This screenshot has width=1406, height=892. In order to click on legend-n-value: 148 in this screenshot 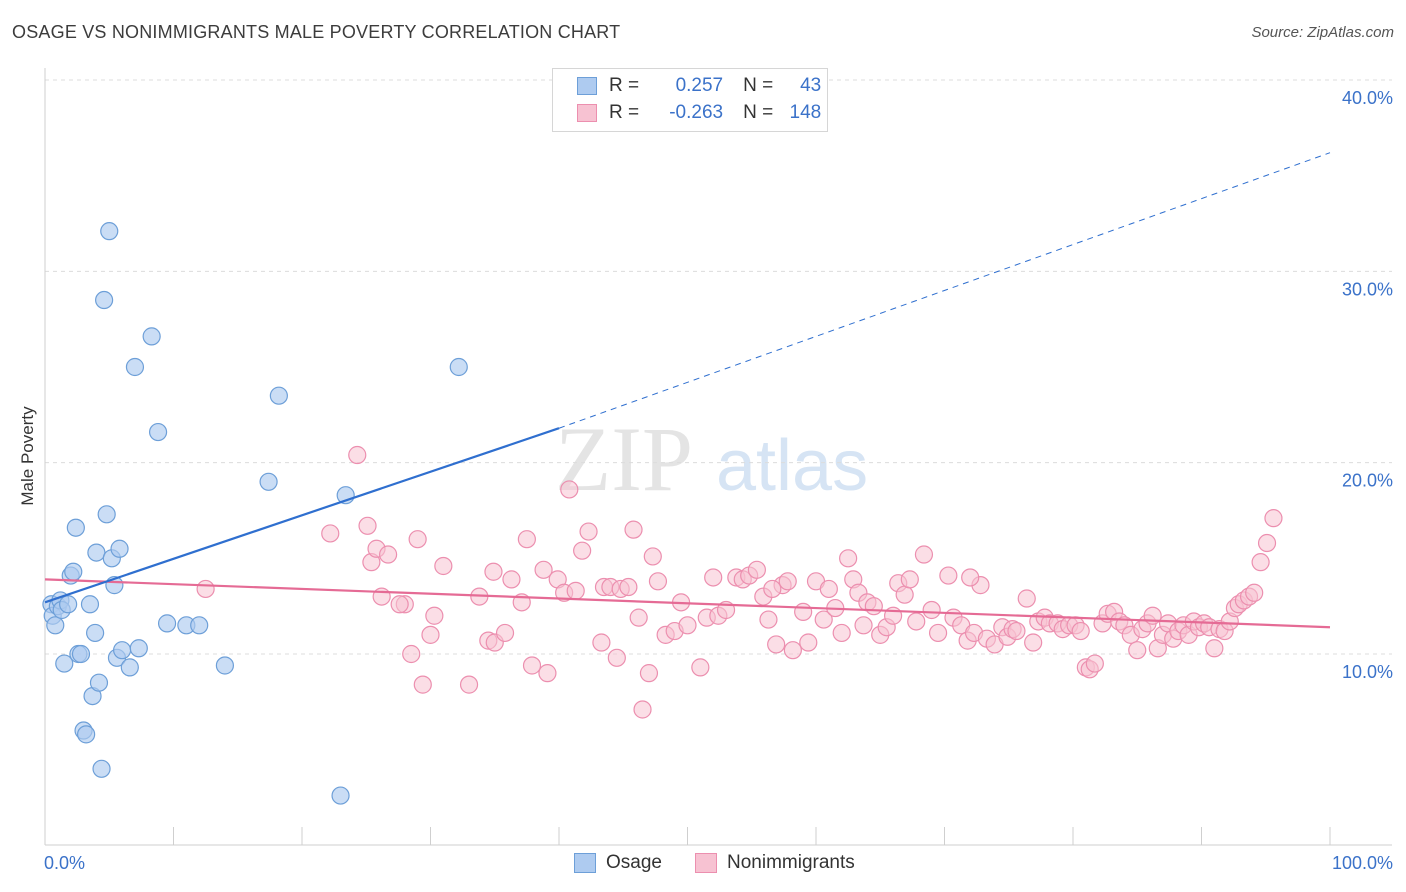, I will do `click(805, 112)`.